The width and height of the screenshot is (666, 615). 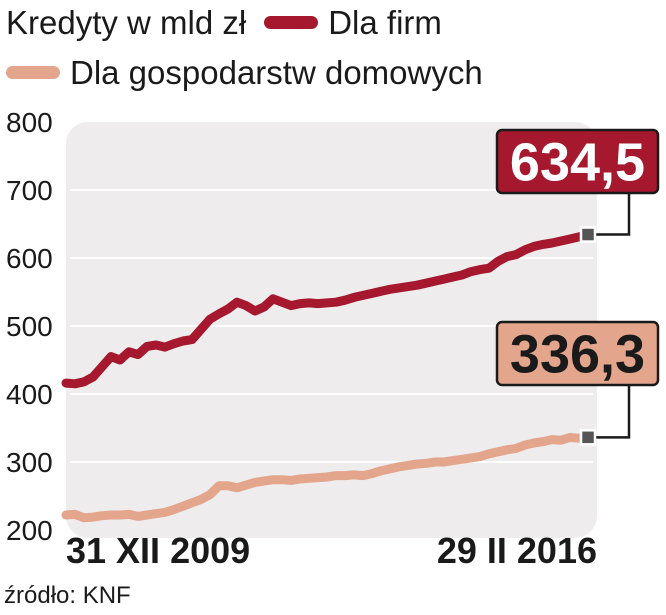 I want to click on legend-row-2: Dla gospodarstw domowych, so click(x=244, y=72).